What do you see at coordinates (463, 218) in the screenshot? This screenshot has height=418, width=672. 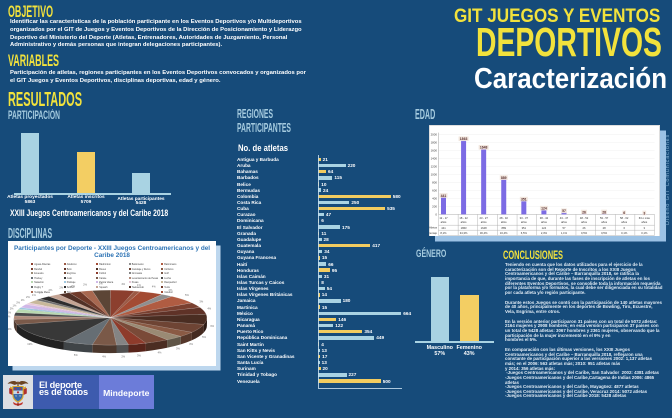 I see `svg-text: 18 - 22` at bounding box center [463, 218].